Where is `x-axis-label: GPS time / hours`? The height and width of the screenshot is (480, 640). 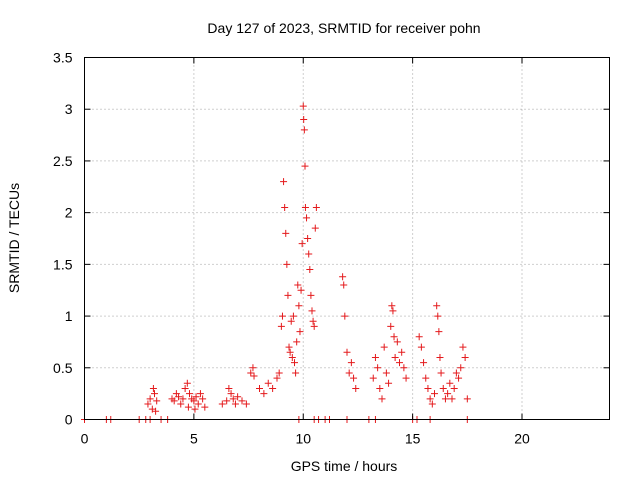
x-axis-label: GPS time / hours is located at coordinates (344, 466).